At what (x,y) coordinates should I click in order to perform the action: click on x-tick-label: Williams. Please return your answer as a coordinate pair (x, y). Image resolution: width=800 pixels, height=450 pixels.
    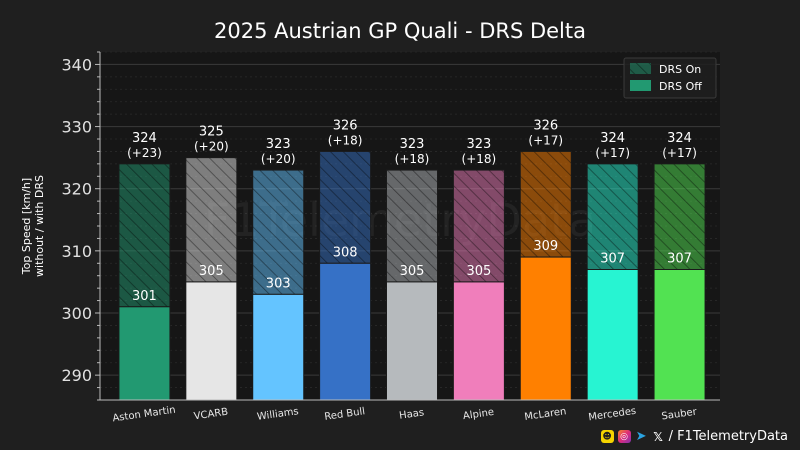
    Looking at the image, I should click on (277, 414).